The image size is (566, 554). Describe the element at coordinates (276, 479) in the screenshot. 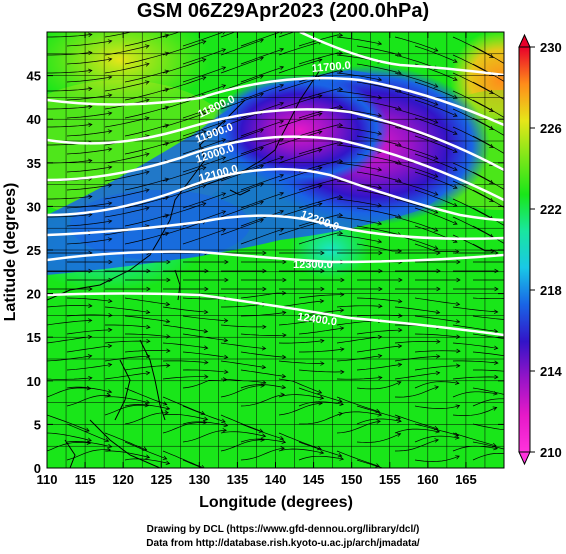

I see `x-tick-label: 140` at that location.